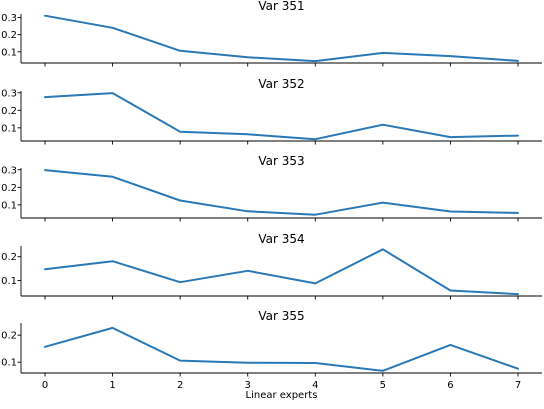 Image resolution: width=544 pixels, height=409 pixels. I want to click on x-tick-label: 6, so click(450, 385).